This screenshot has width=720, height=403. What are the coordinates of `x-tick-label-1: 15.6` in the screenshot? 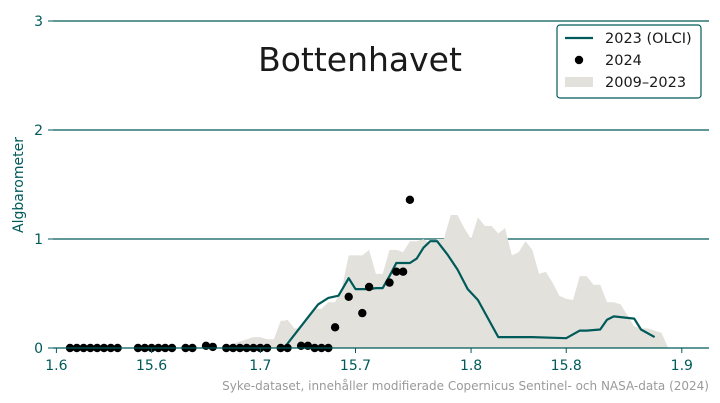 It's located at (151, 366).